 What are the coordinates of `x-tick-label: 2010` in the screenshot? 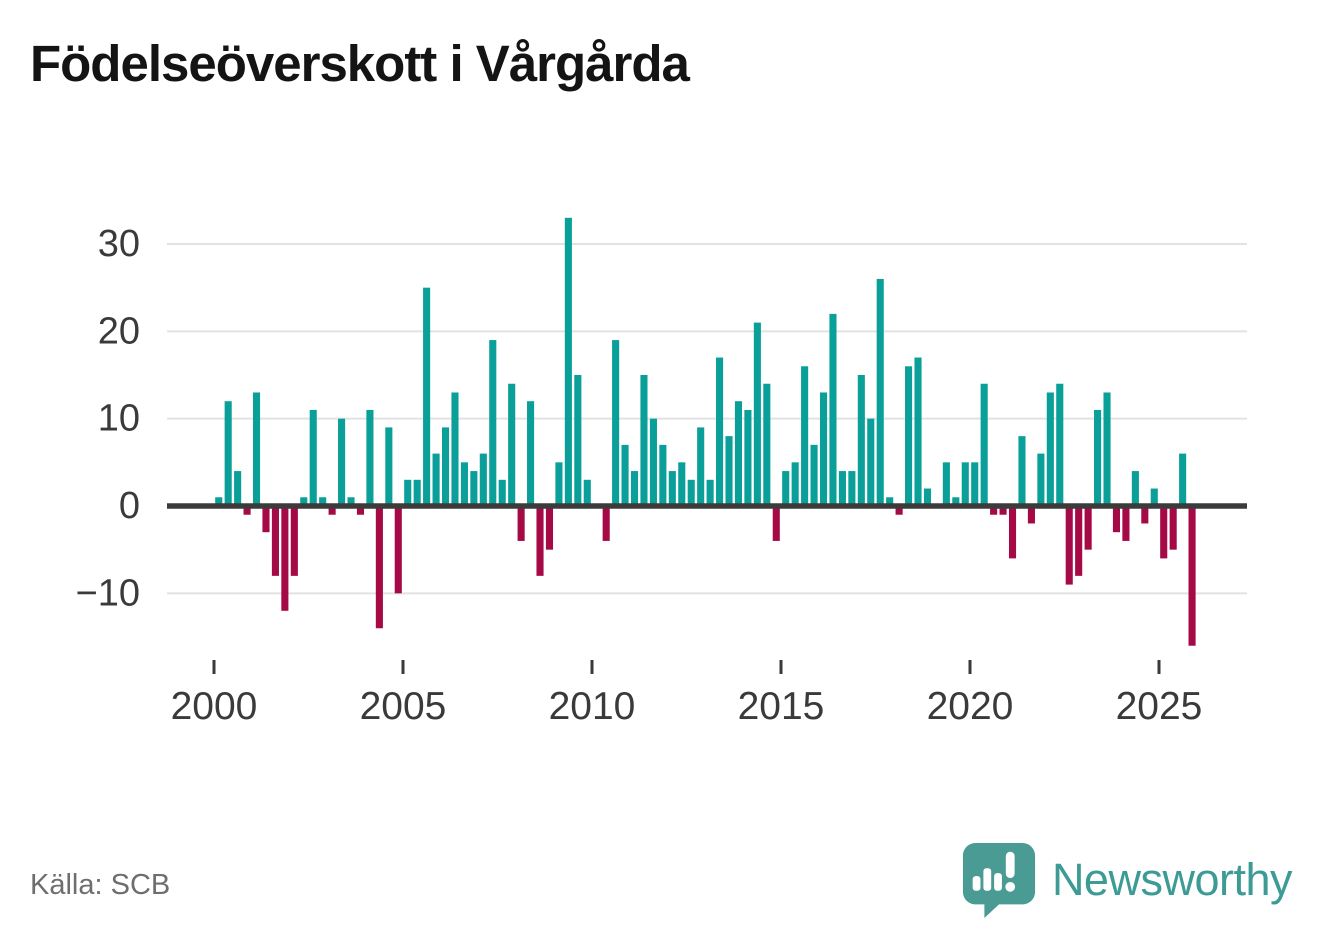 It's located at (592, 706).